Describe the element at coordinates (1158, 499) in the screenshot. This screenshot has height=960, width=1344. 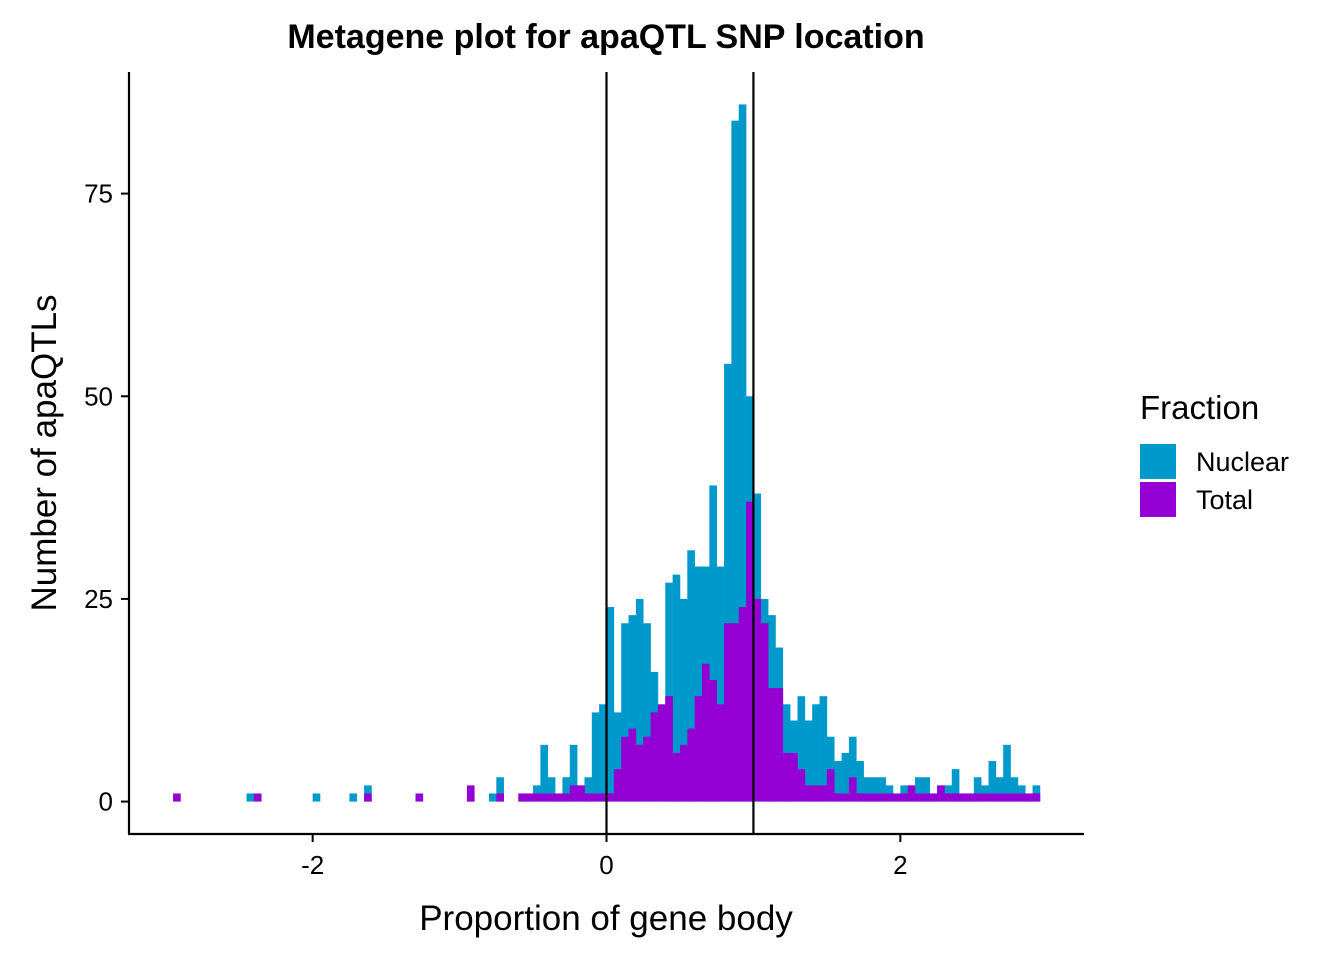
I see `legend-swatch-total` at that location.